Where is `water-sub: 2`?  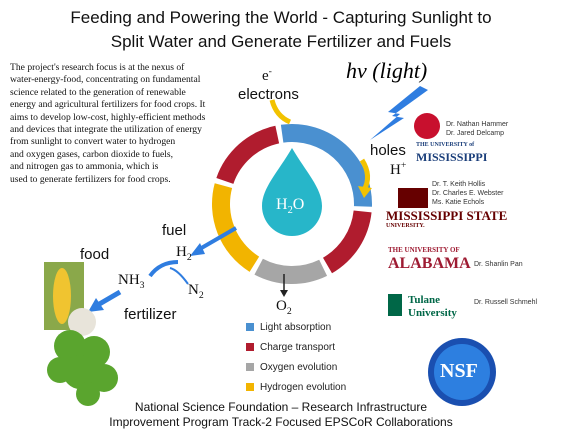
water-sub: 2 is located at coordinates (290, 211).